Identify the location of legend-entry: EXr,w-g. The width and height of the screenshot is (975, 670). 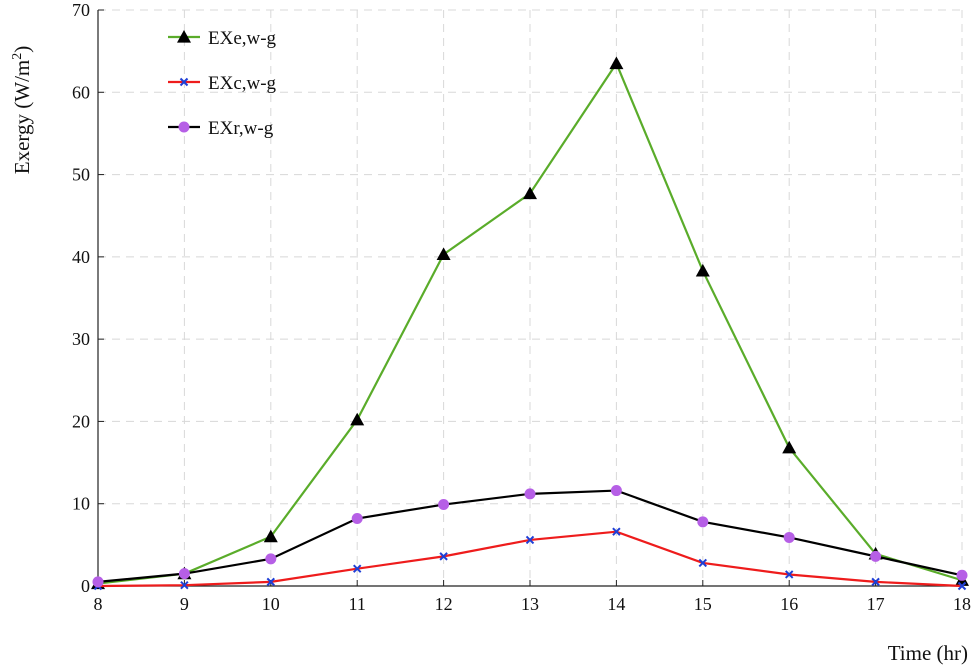
(221, 128).